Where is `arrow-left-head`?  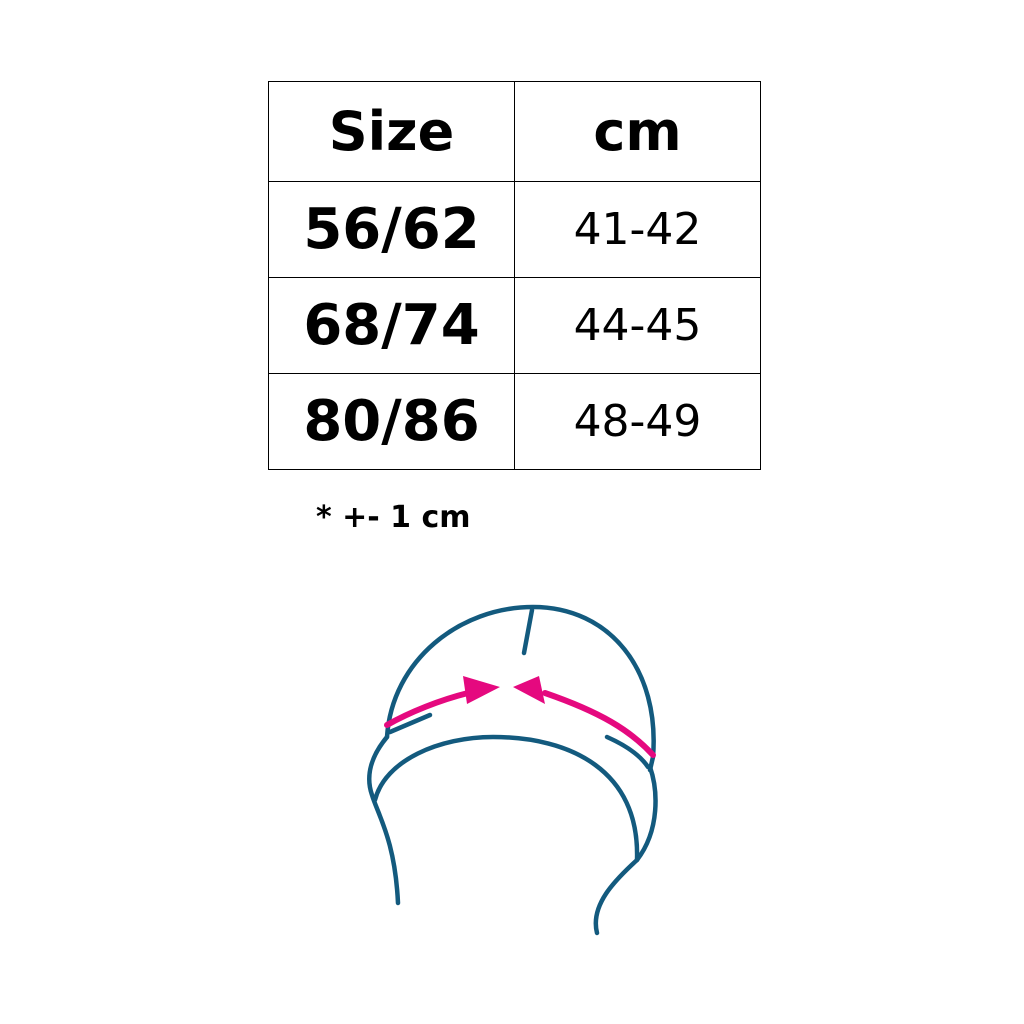
arrow-left-head is located at coordinates (481, 690).